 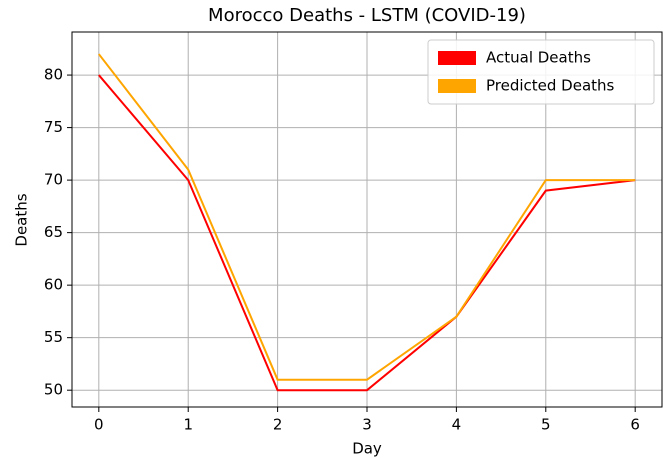 What do you see at coordinates (22, 219) in the screenshot?
I see `y-axis-label: Deaths` at bounding box center [22, 219].